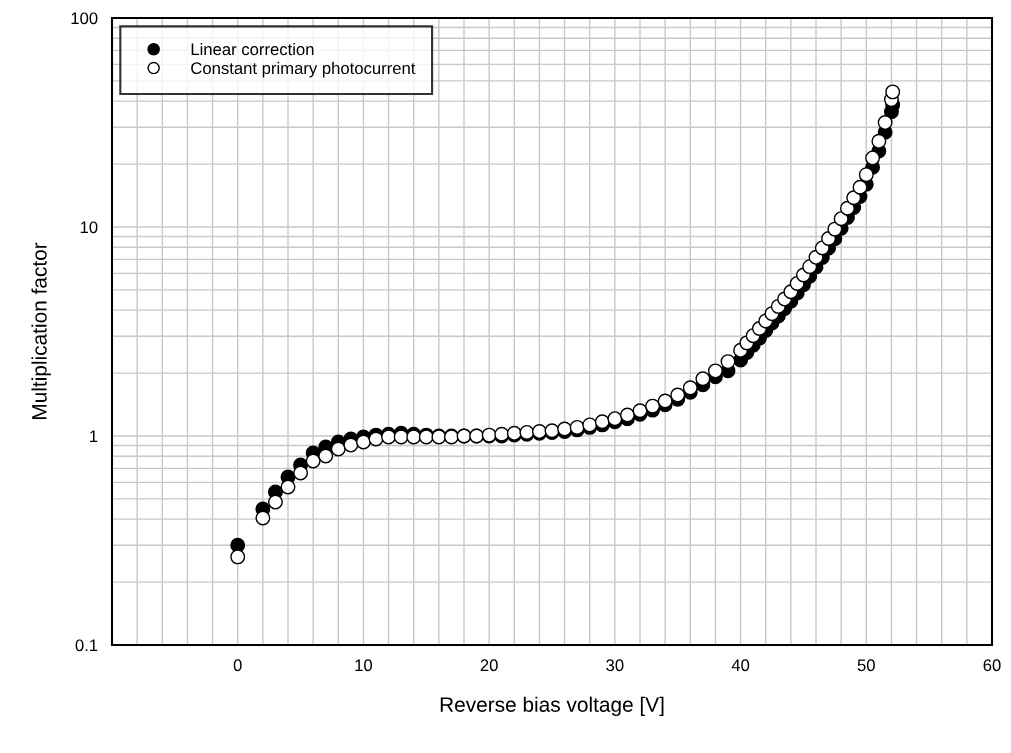 This screenshot has height=753, width=1011. What do you see at coordinates (740, 665) in the screenshot?
I see `x-tick-label: 40` at bounding box center [740, 665].